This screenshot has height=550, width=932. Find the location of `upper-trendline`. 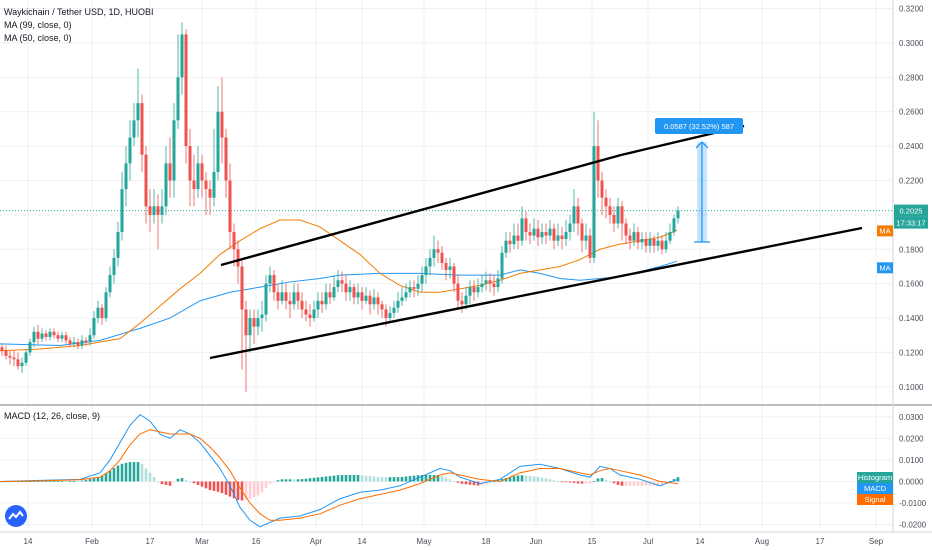

upper-trendline is located at coordinates (421, 210).